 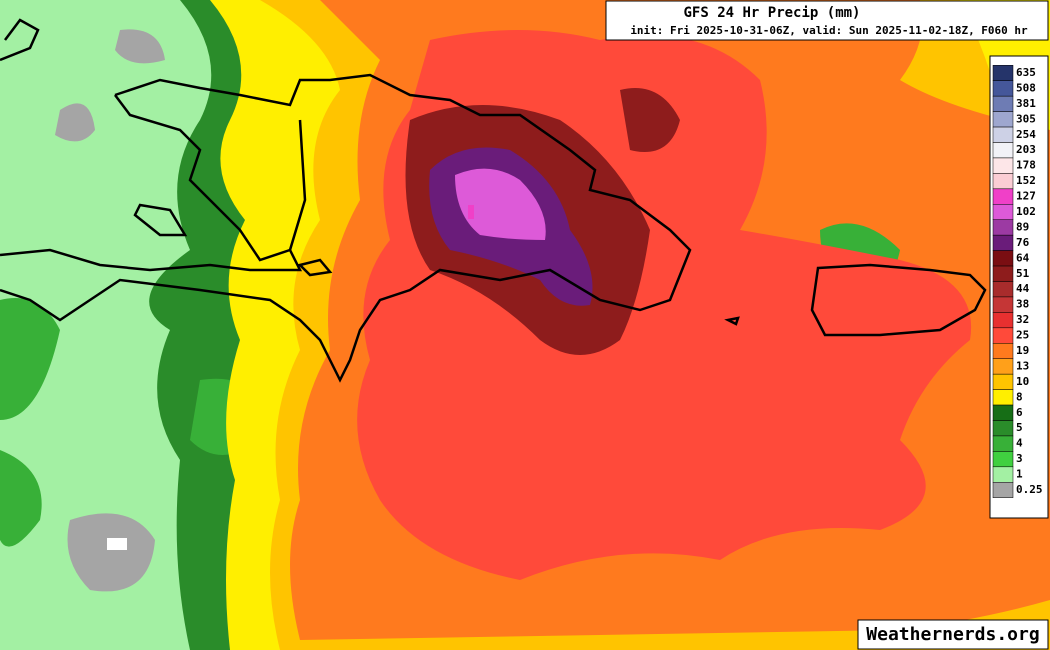 What do you see at coordinates (1023, 273) in the screenshot?
I see `legend-label: 51` at bounding box center [1023, 273].